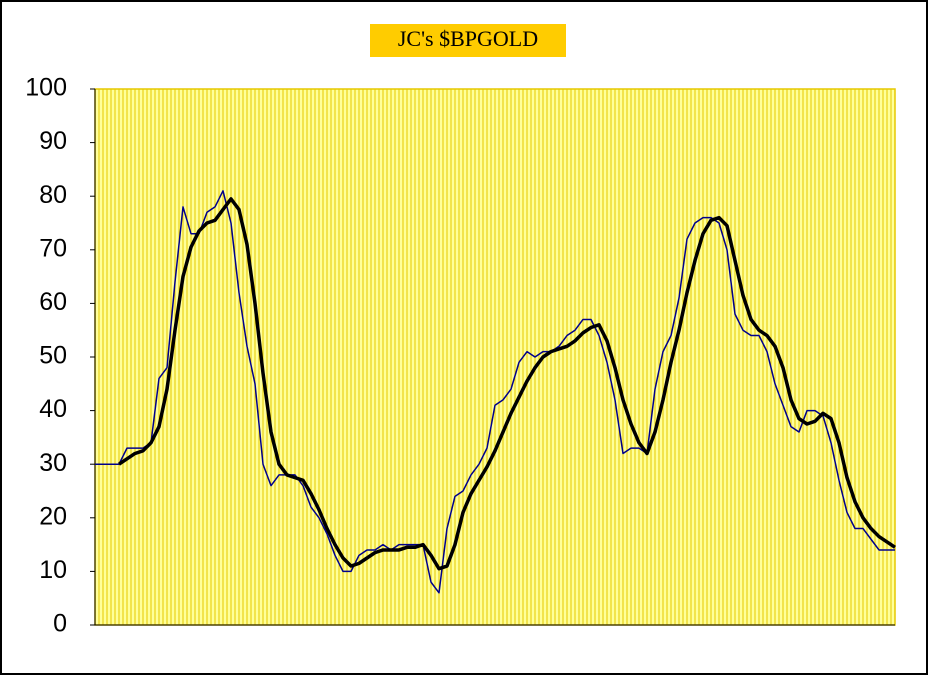 This screenshot has height=676, width=929. Describe the element at coordinates (46, 88) in the screenshot. I see `y-tick-label: 100` at that location.